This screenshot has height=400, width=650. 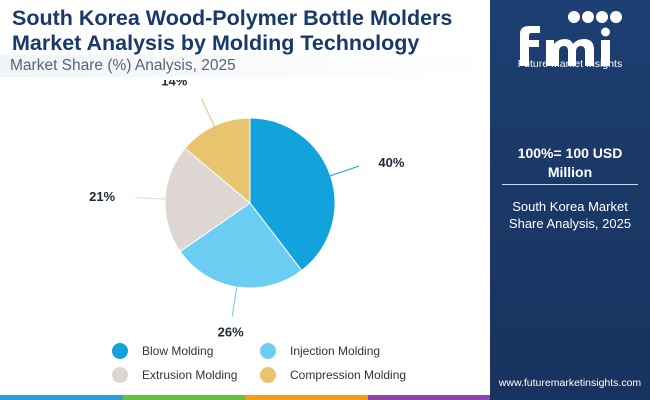 I want to click on legend-item-compression-molding: Compression Molding, so click(x=333, y=375).